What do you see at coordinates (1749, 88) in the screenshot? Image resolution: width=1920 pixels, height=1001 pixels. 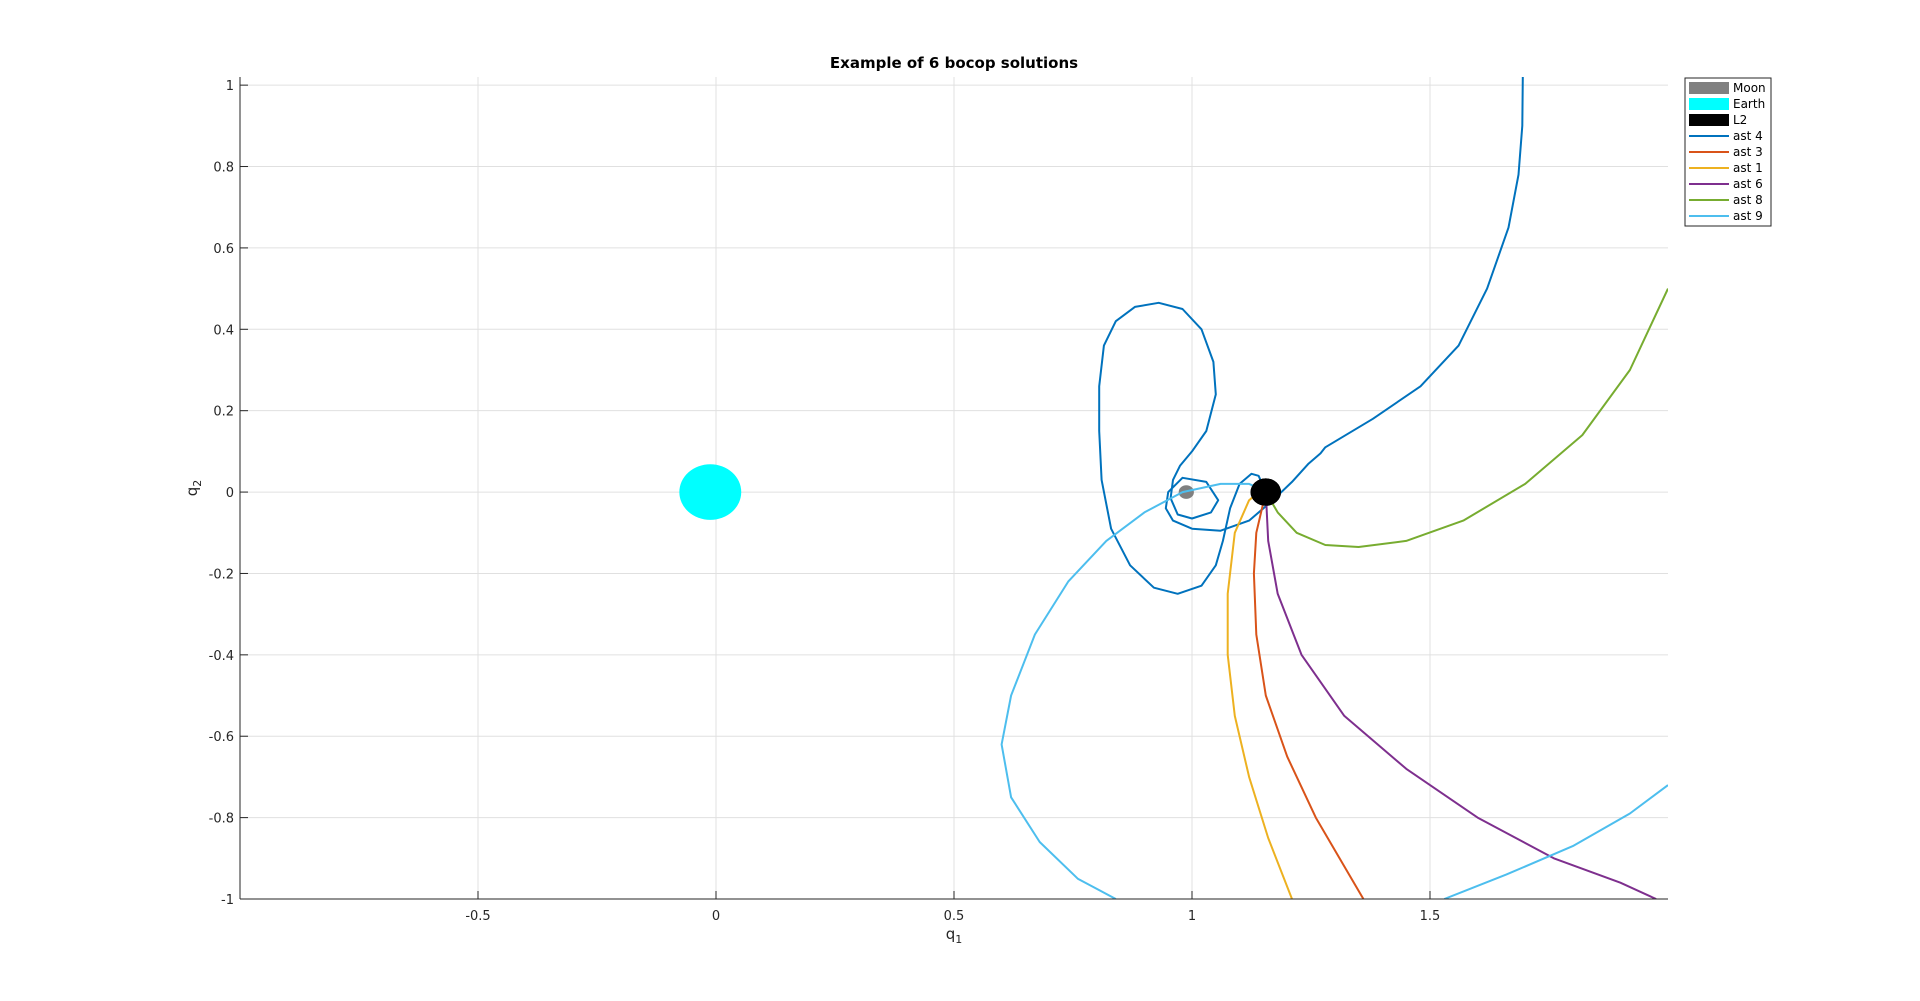 I see `legend-label: Moon` at bounding box center [1749, 88].